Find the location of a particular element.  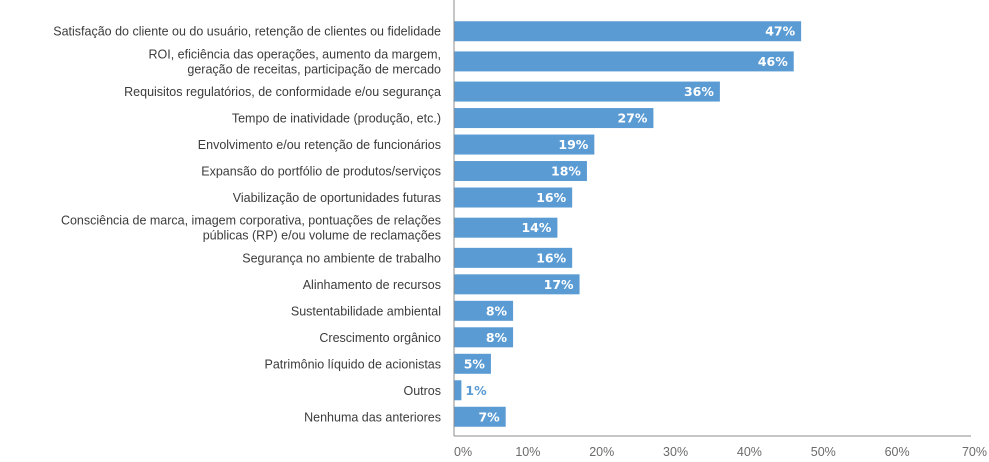

bar-value-label: 46% is located at coordinates (773, 61).